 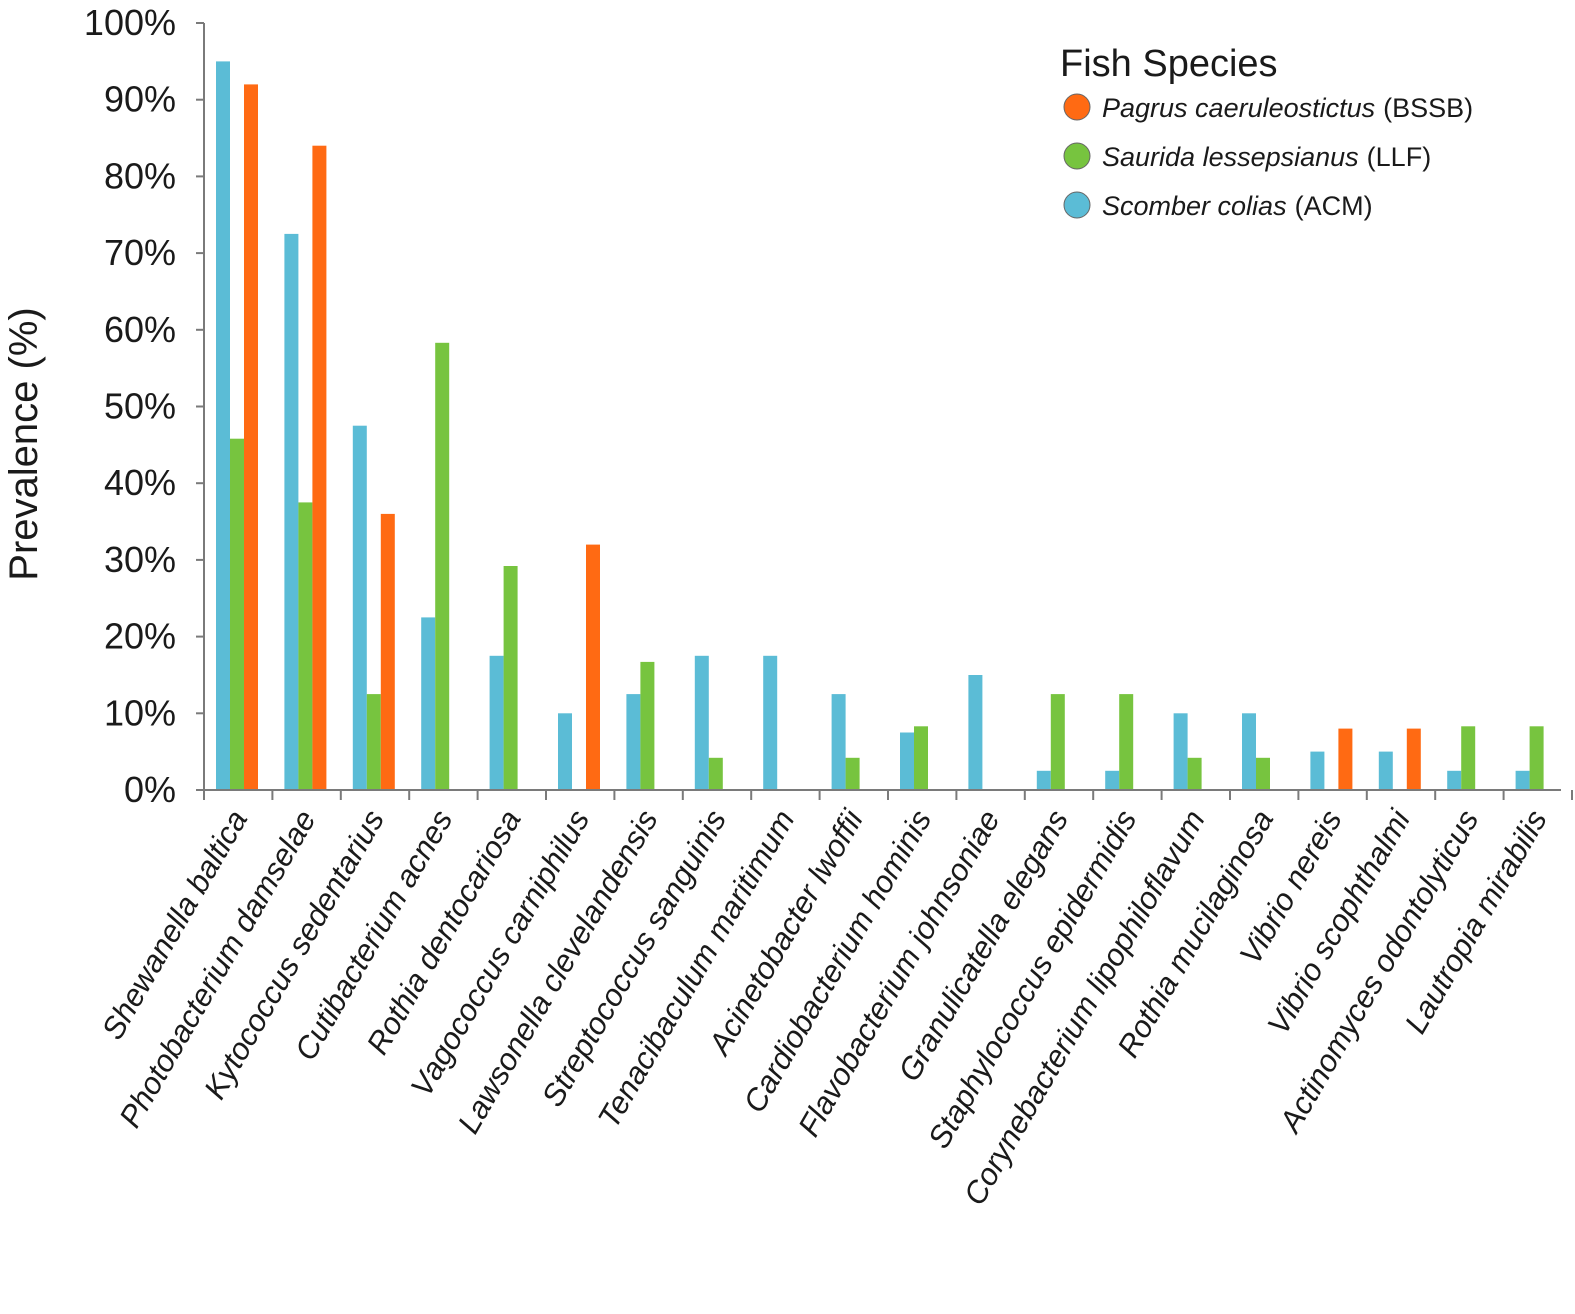 I want to click on bar-scomber-colias-photobacterium-damselae, so click(x=291, y=511).